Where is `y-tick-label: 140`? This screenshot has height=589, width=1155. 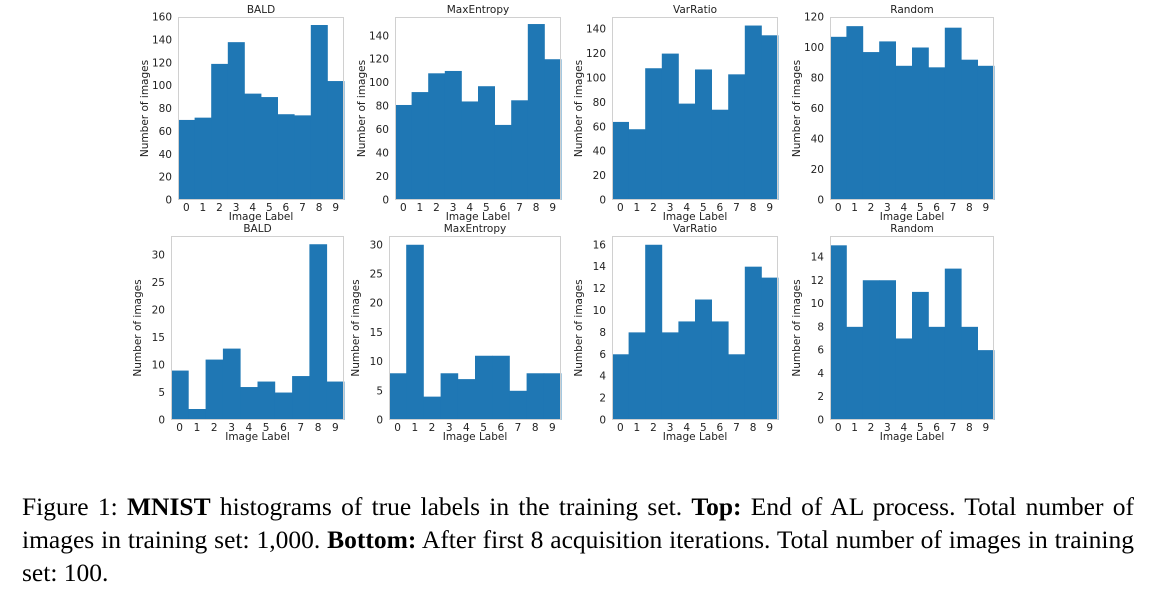 y-tick-label: 140 is located at coordinates (379, 36).